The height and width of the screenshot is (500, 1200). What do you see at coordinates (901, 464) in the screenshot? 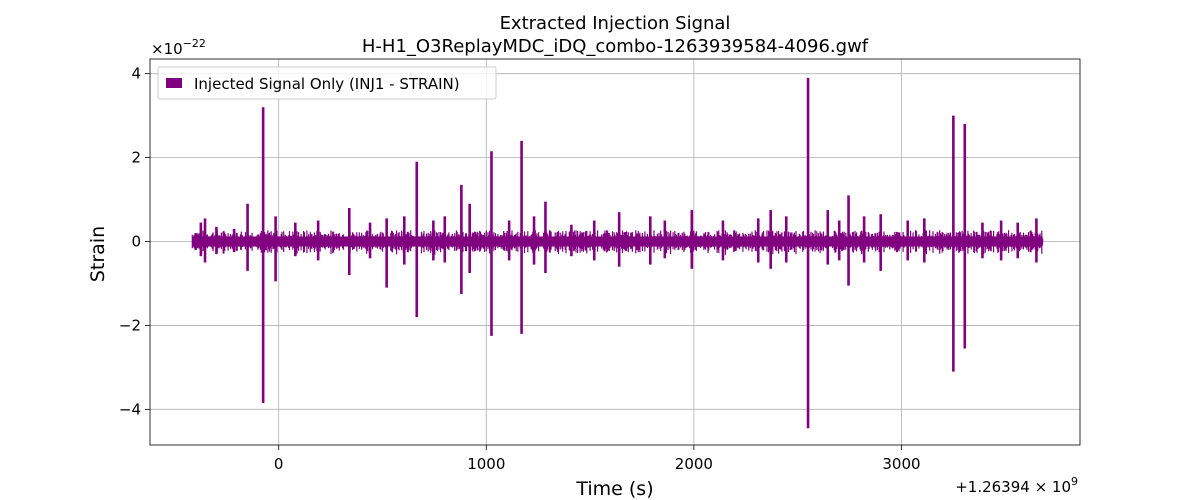
I see `x-tick-label: 3000` at bounding box center [901, 464].